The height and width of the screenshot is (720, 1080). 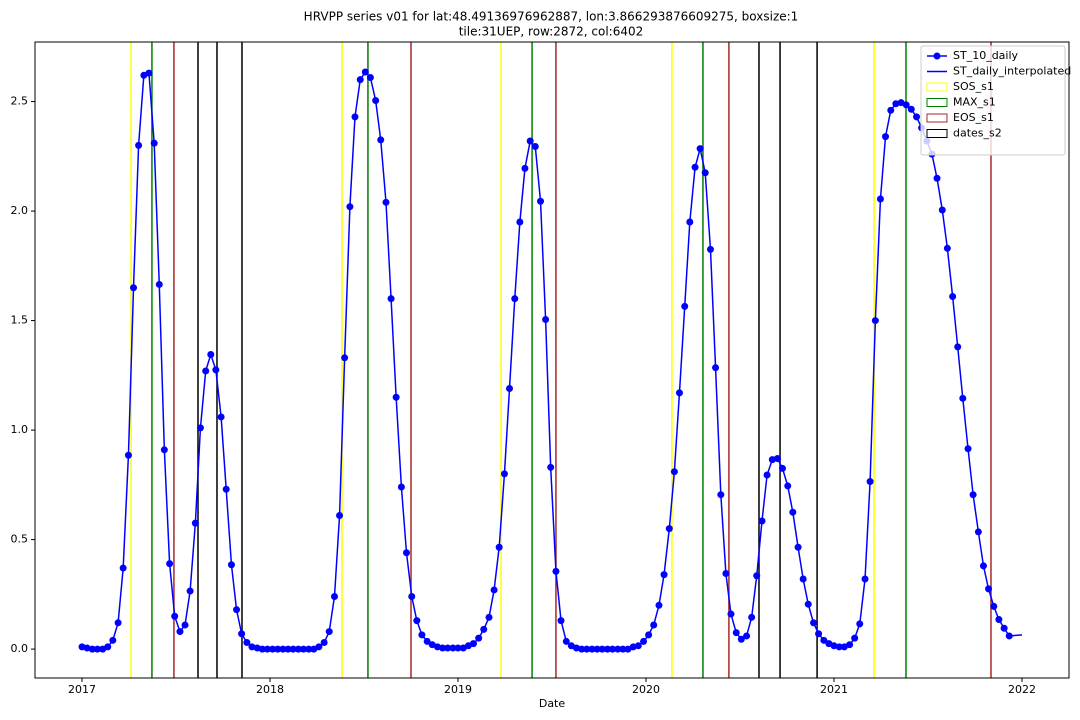 What do you see at coordinates (20, 539) in the screenshot?
I see `y-tick-label: 0.5` at bounding box center [20, 539].